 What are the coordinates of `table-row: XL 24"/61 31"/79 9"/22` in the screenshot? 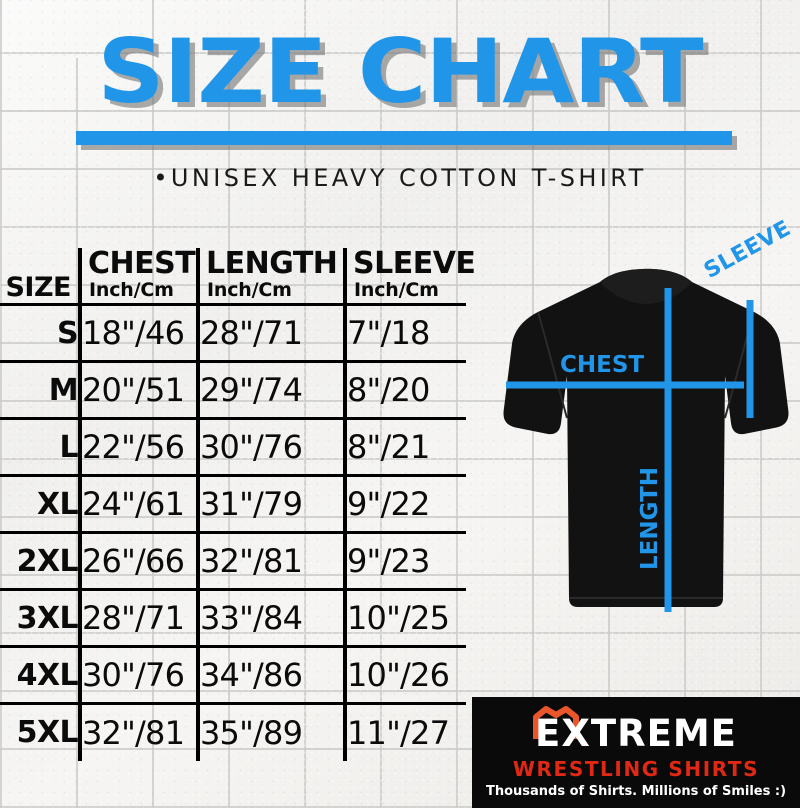 It's located at (233, 504).